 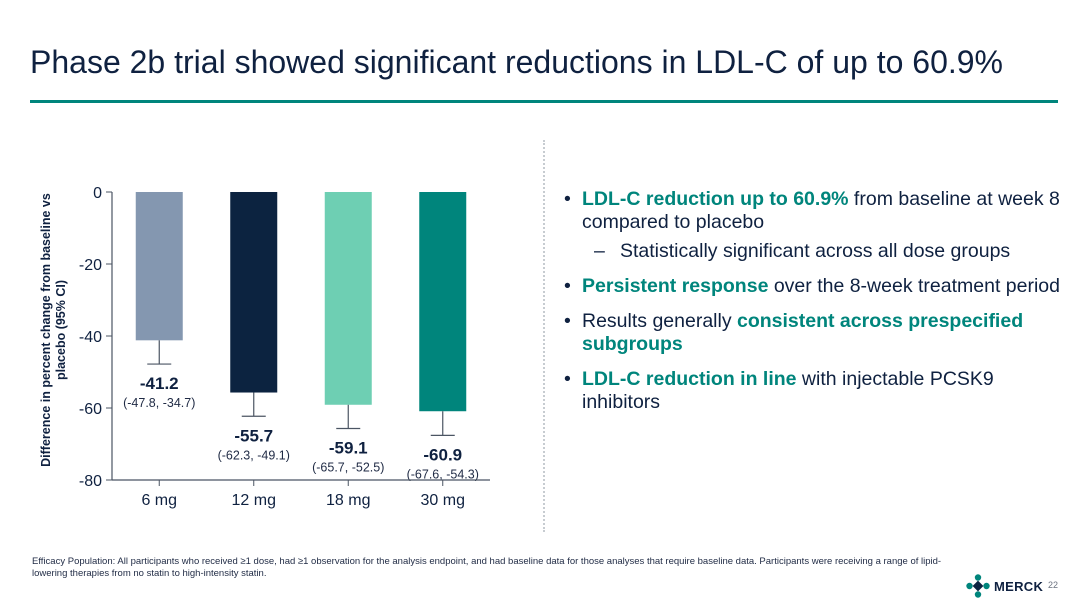 I want to click on bullet-prefix: Results generally, so click(x=659, y=321).